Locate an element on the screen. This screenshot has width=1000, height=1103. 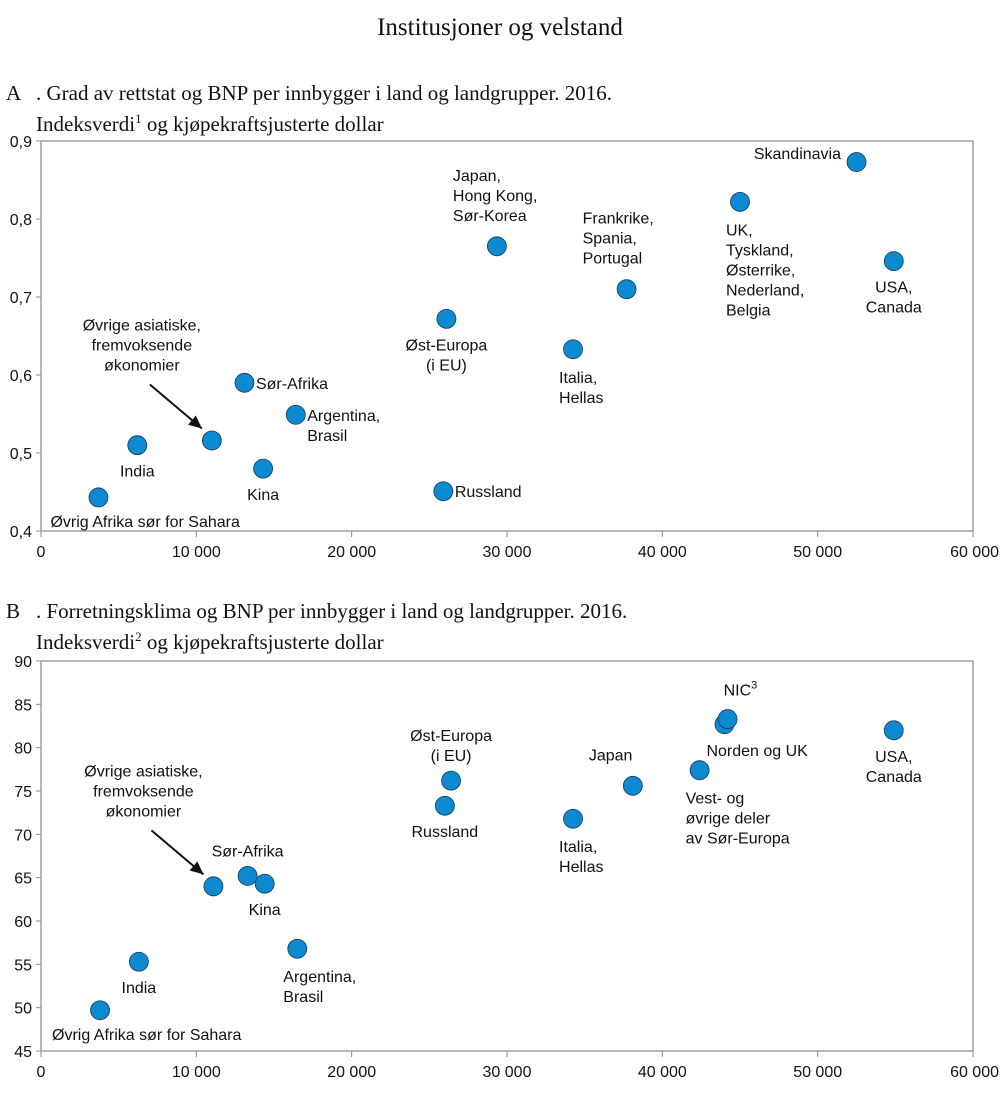
point-label: fremvoksende is located at coordinates (143, 791).